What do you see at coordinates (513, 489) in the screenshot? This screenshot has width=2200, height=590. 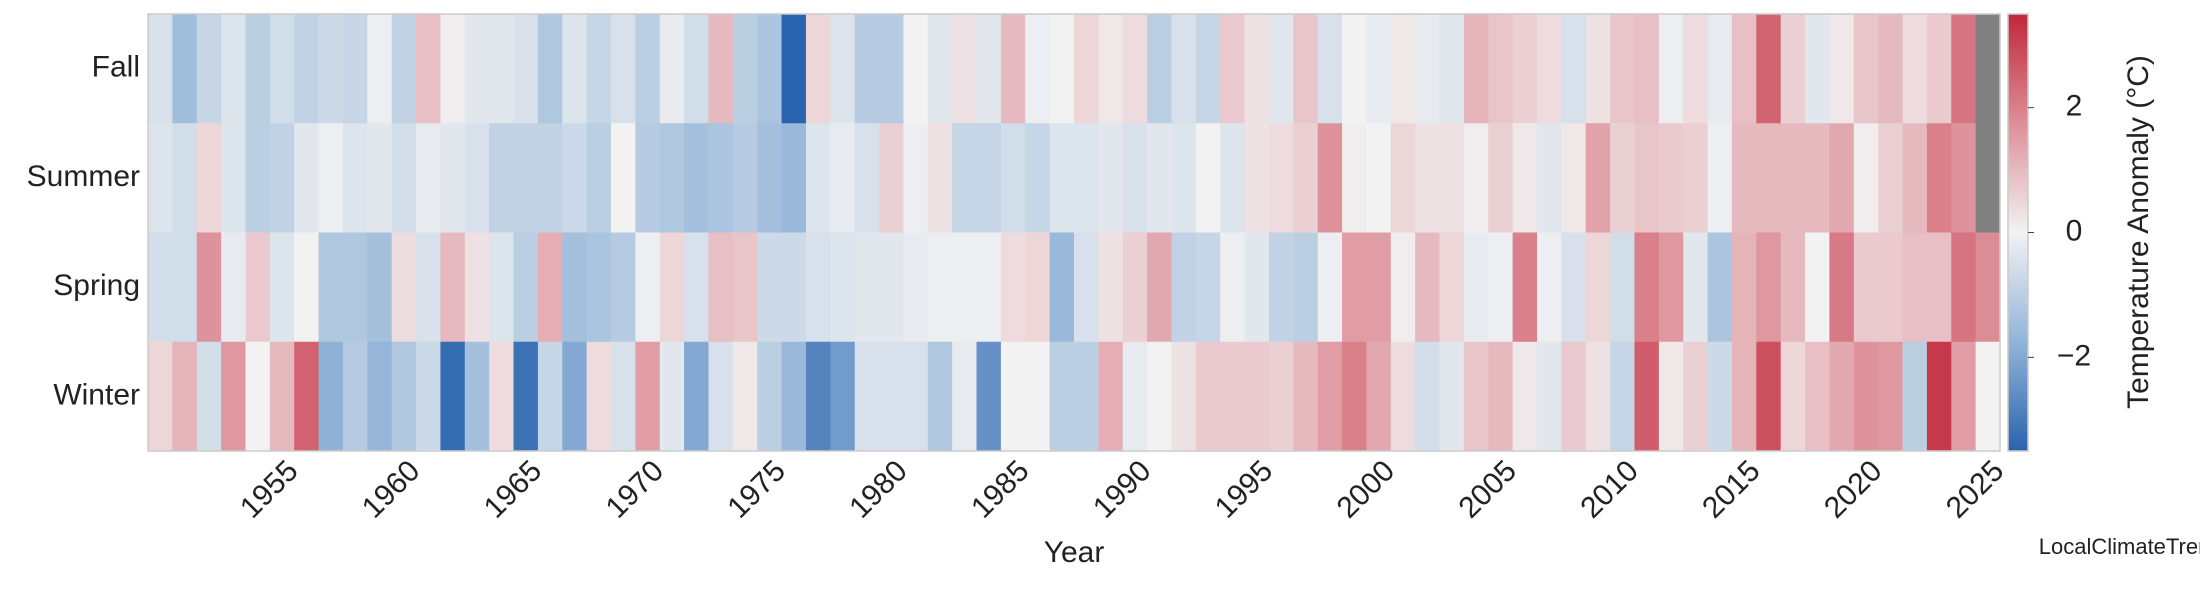 I see `x-tick-label: 1965` at bounding box center [513, 489].